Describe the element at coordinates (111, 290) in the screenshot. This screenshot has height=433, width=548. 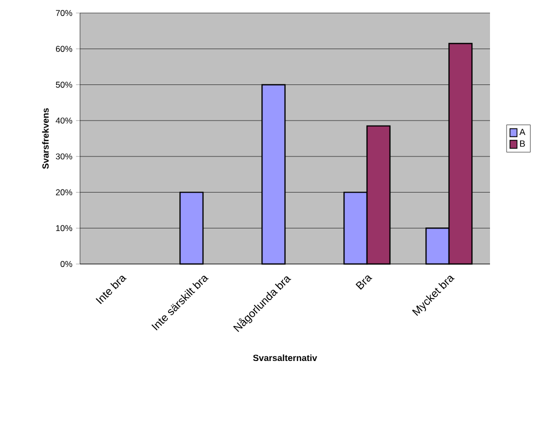
I see `x-tick-label: Inte bra` at that location.